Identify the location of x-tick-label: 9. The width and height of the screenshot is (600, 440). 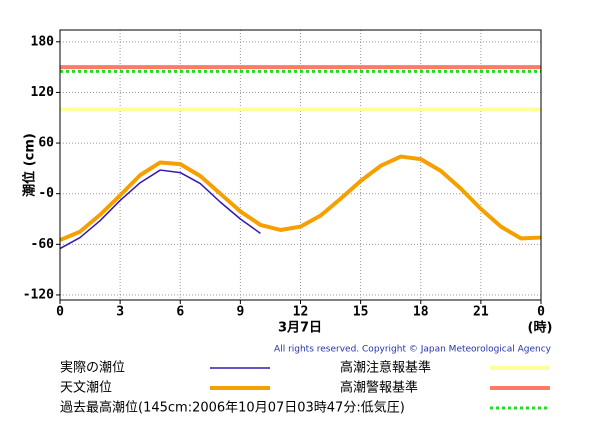
(240, 312).